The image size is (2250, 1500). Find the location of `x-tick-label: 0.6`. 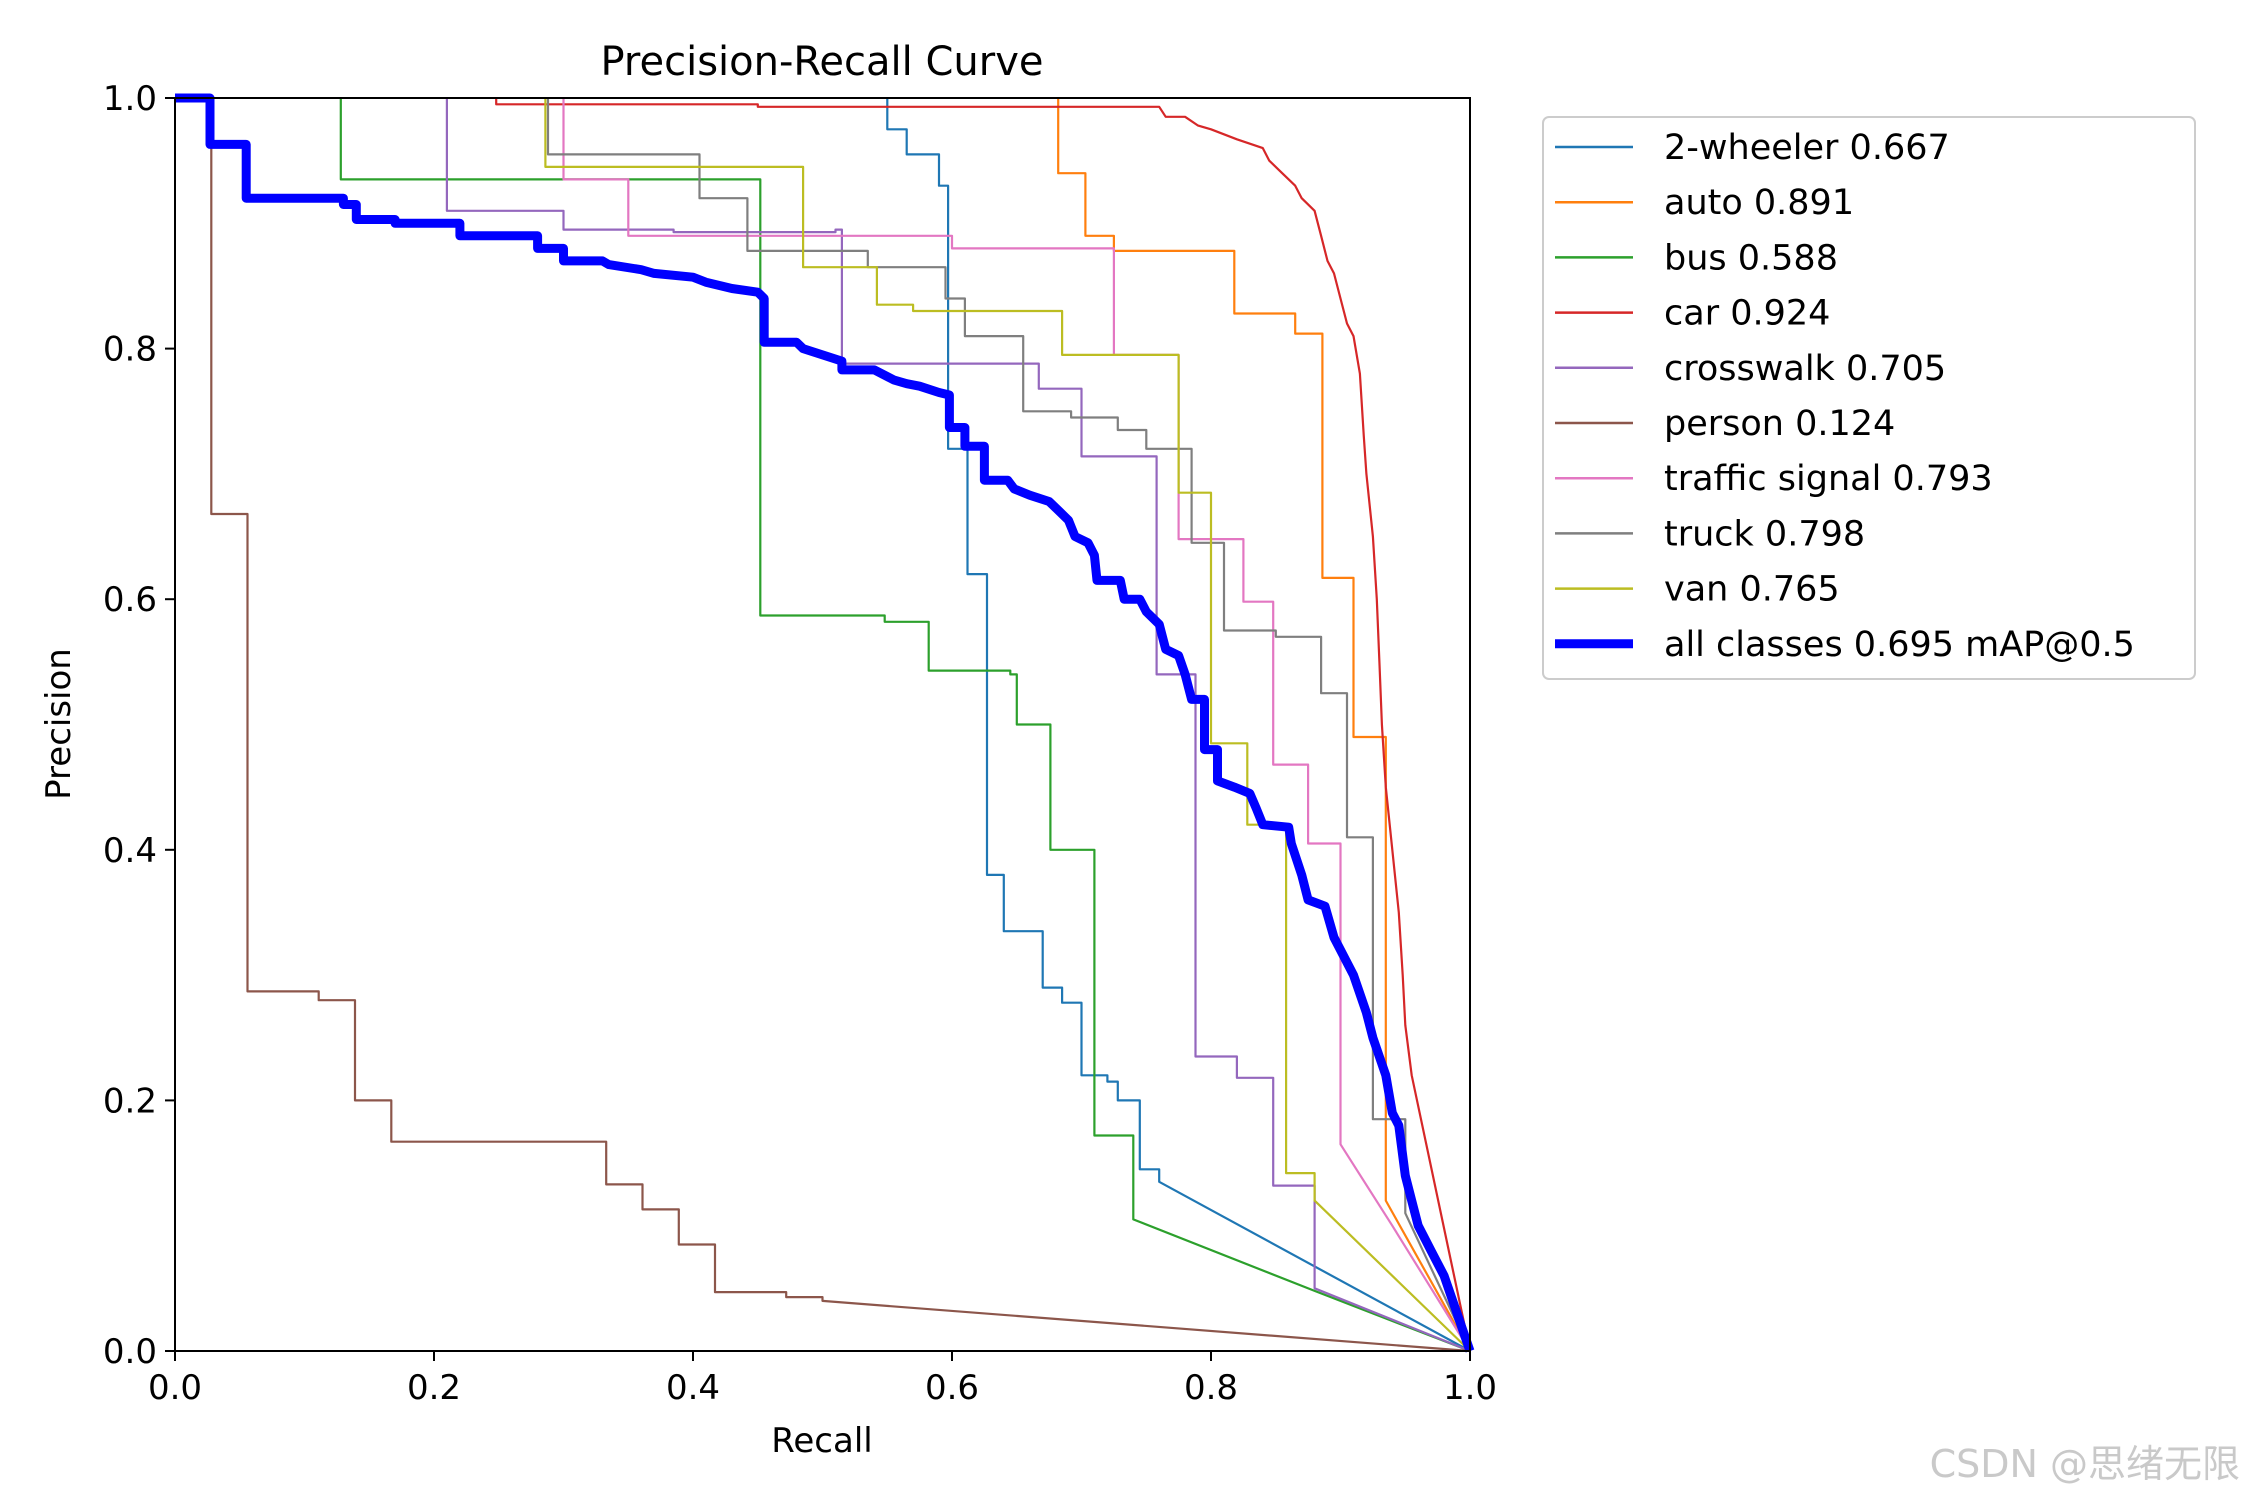

x-tick-label: 0.6 is located at coordinates (952, 1388).